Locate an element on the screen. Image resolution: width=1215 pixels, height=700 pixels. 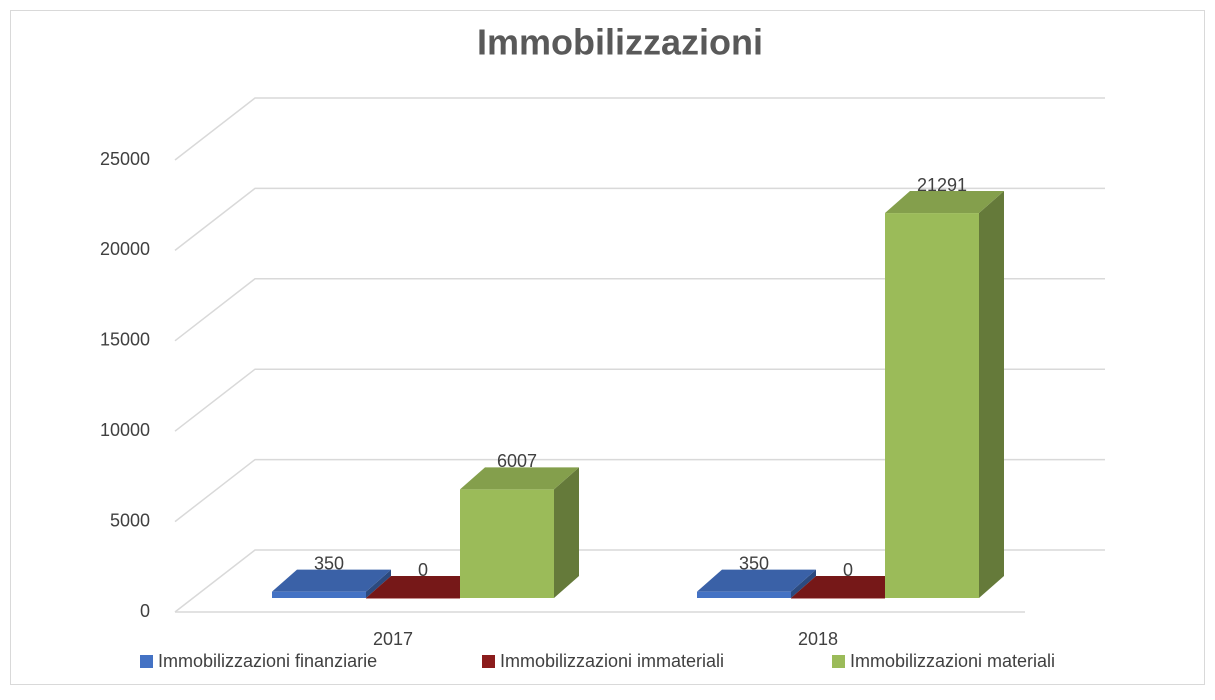
legend-label: Immobilizzazioni finanziarie is located at coordinates (267, 661).